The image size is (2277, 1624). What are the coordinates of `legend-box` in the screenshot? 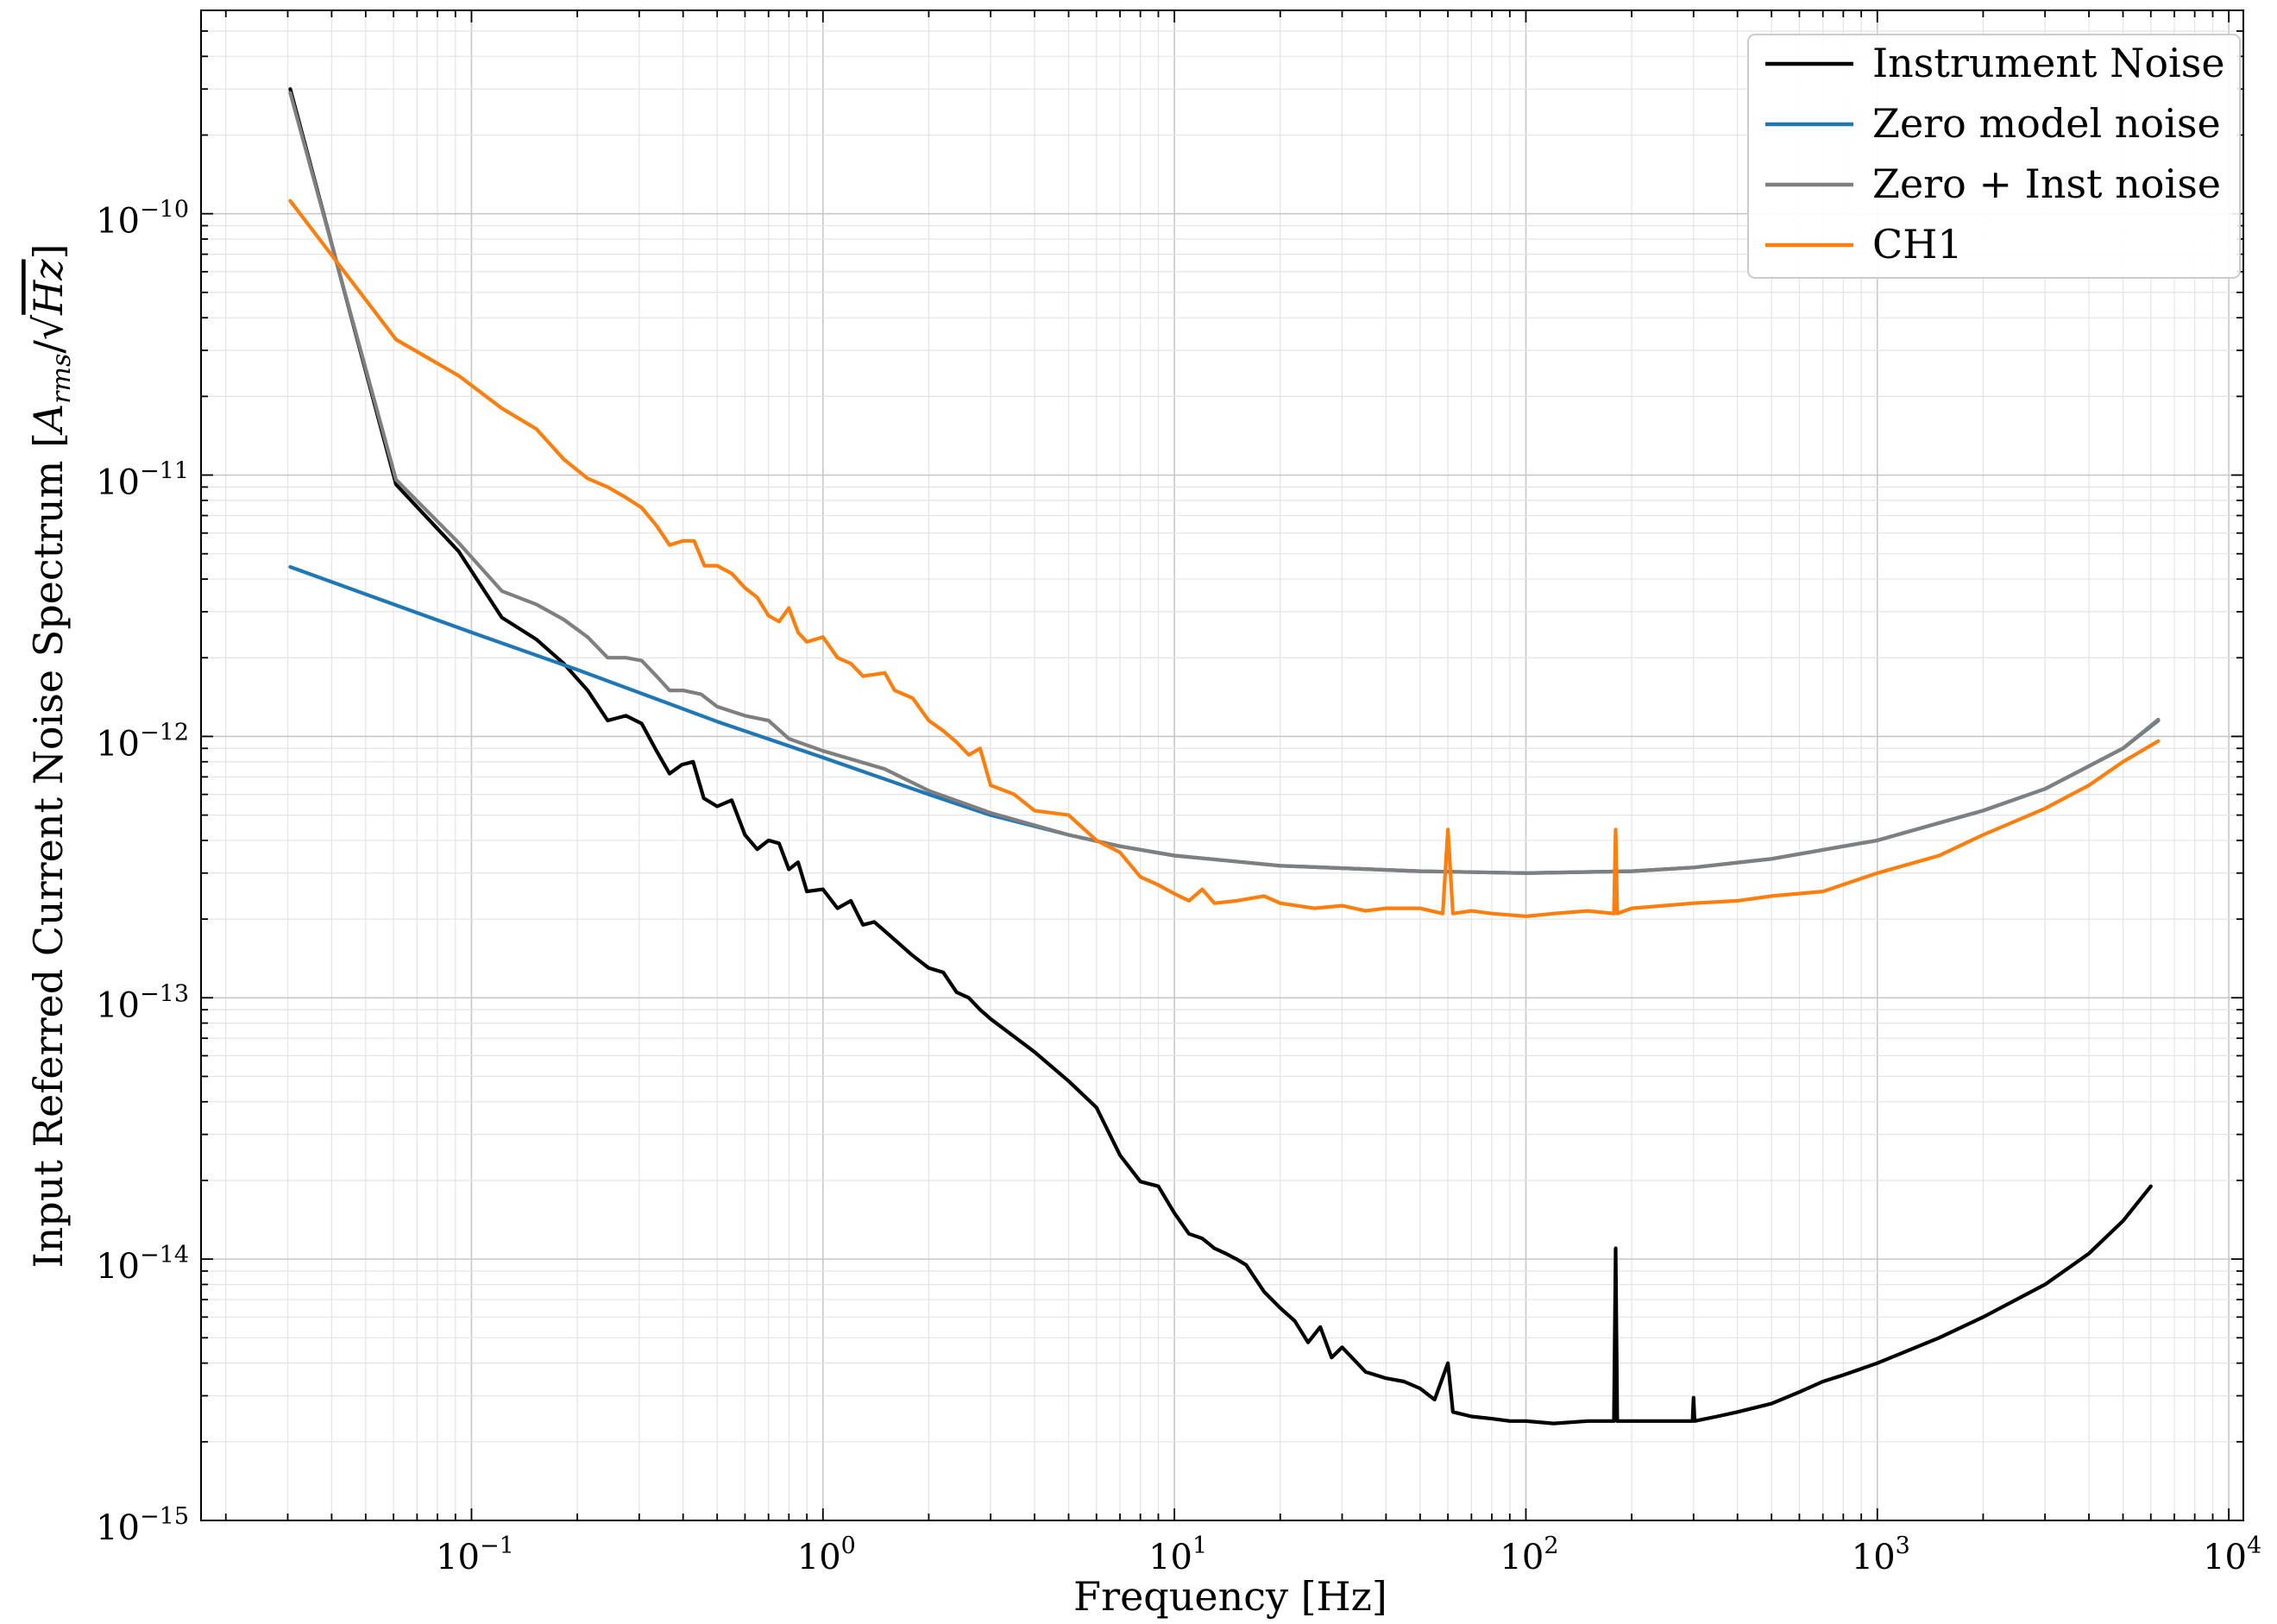 It's located at (1994, 157).